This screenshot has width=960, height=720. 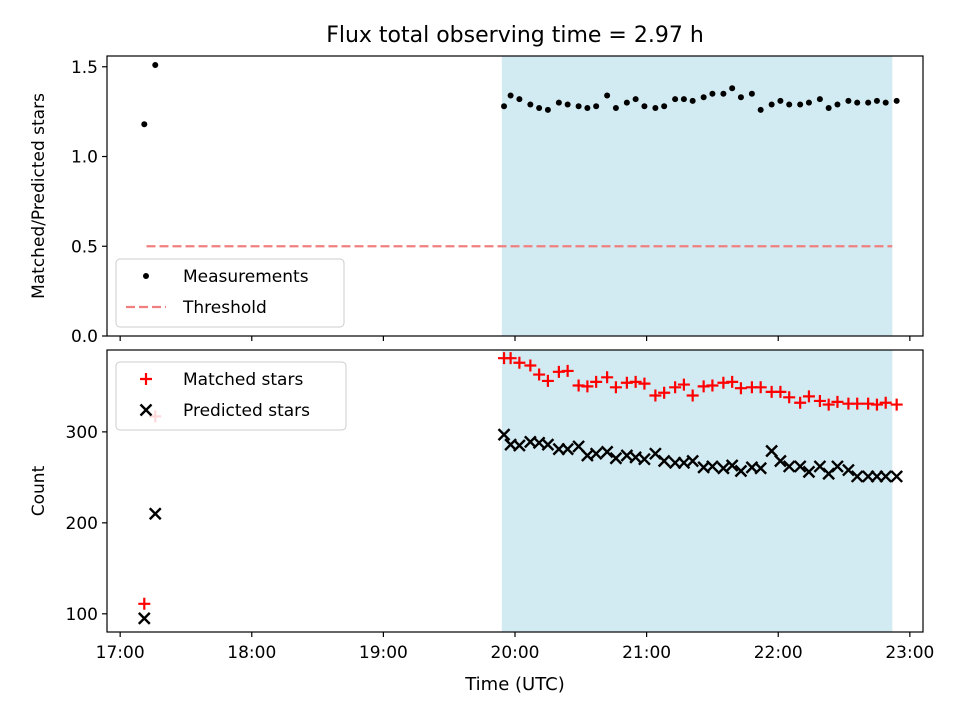 What do you see at coordinates (778, 653) in the screenshot?
I see `x-tick-label: 22:00` at bounding box center [778, 653].